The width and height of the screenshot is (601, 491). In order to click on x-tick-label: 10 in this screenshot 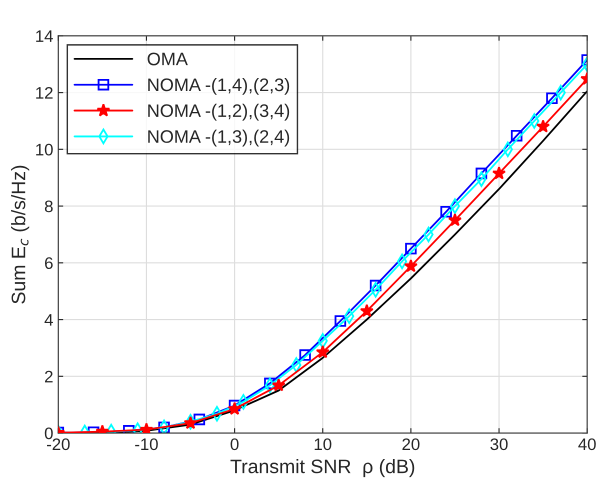, I will do `click(323, 444)`.